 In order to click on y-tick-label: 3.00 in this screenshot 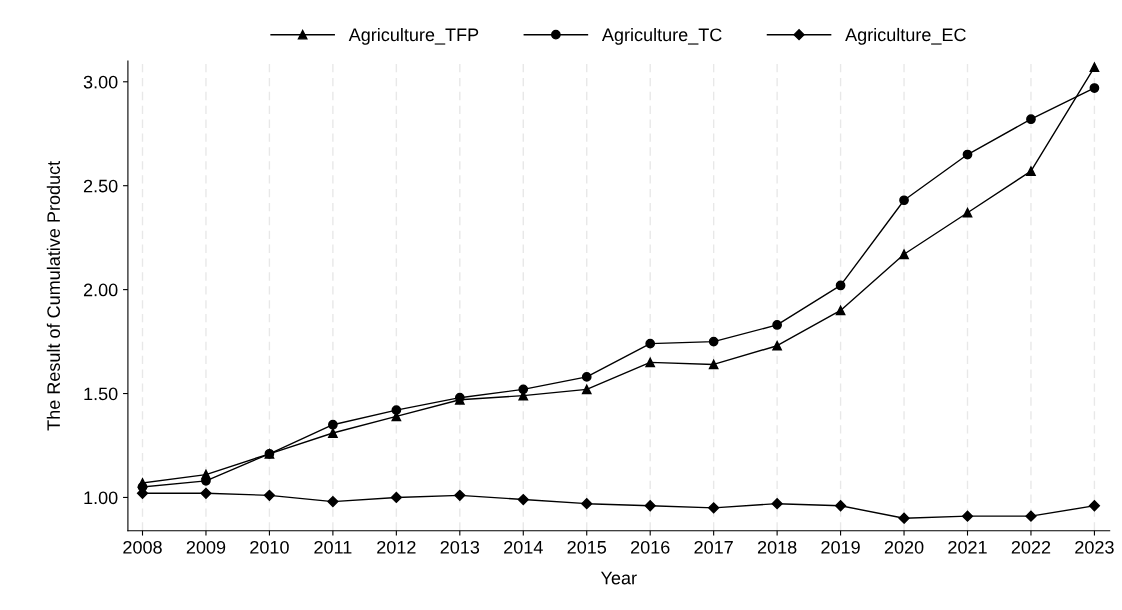, I will do `click(100, 82)`.